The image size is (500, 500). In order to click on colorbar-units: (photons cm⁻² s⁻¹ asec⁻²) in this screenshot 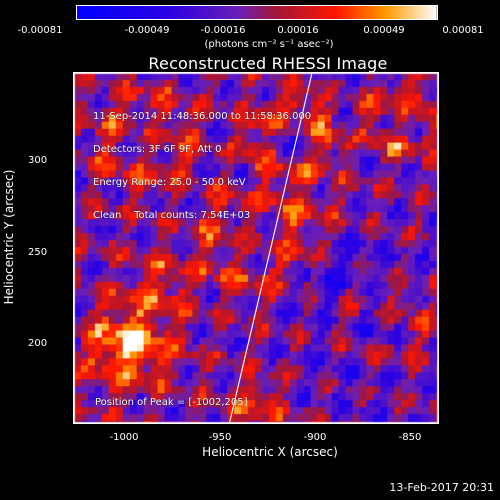, I will do `click(269, 44)`.